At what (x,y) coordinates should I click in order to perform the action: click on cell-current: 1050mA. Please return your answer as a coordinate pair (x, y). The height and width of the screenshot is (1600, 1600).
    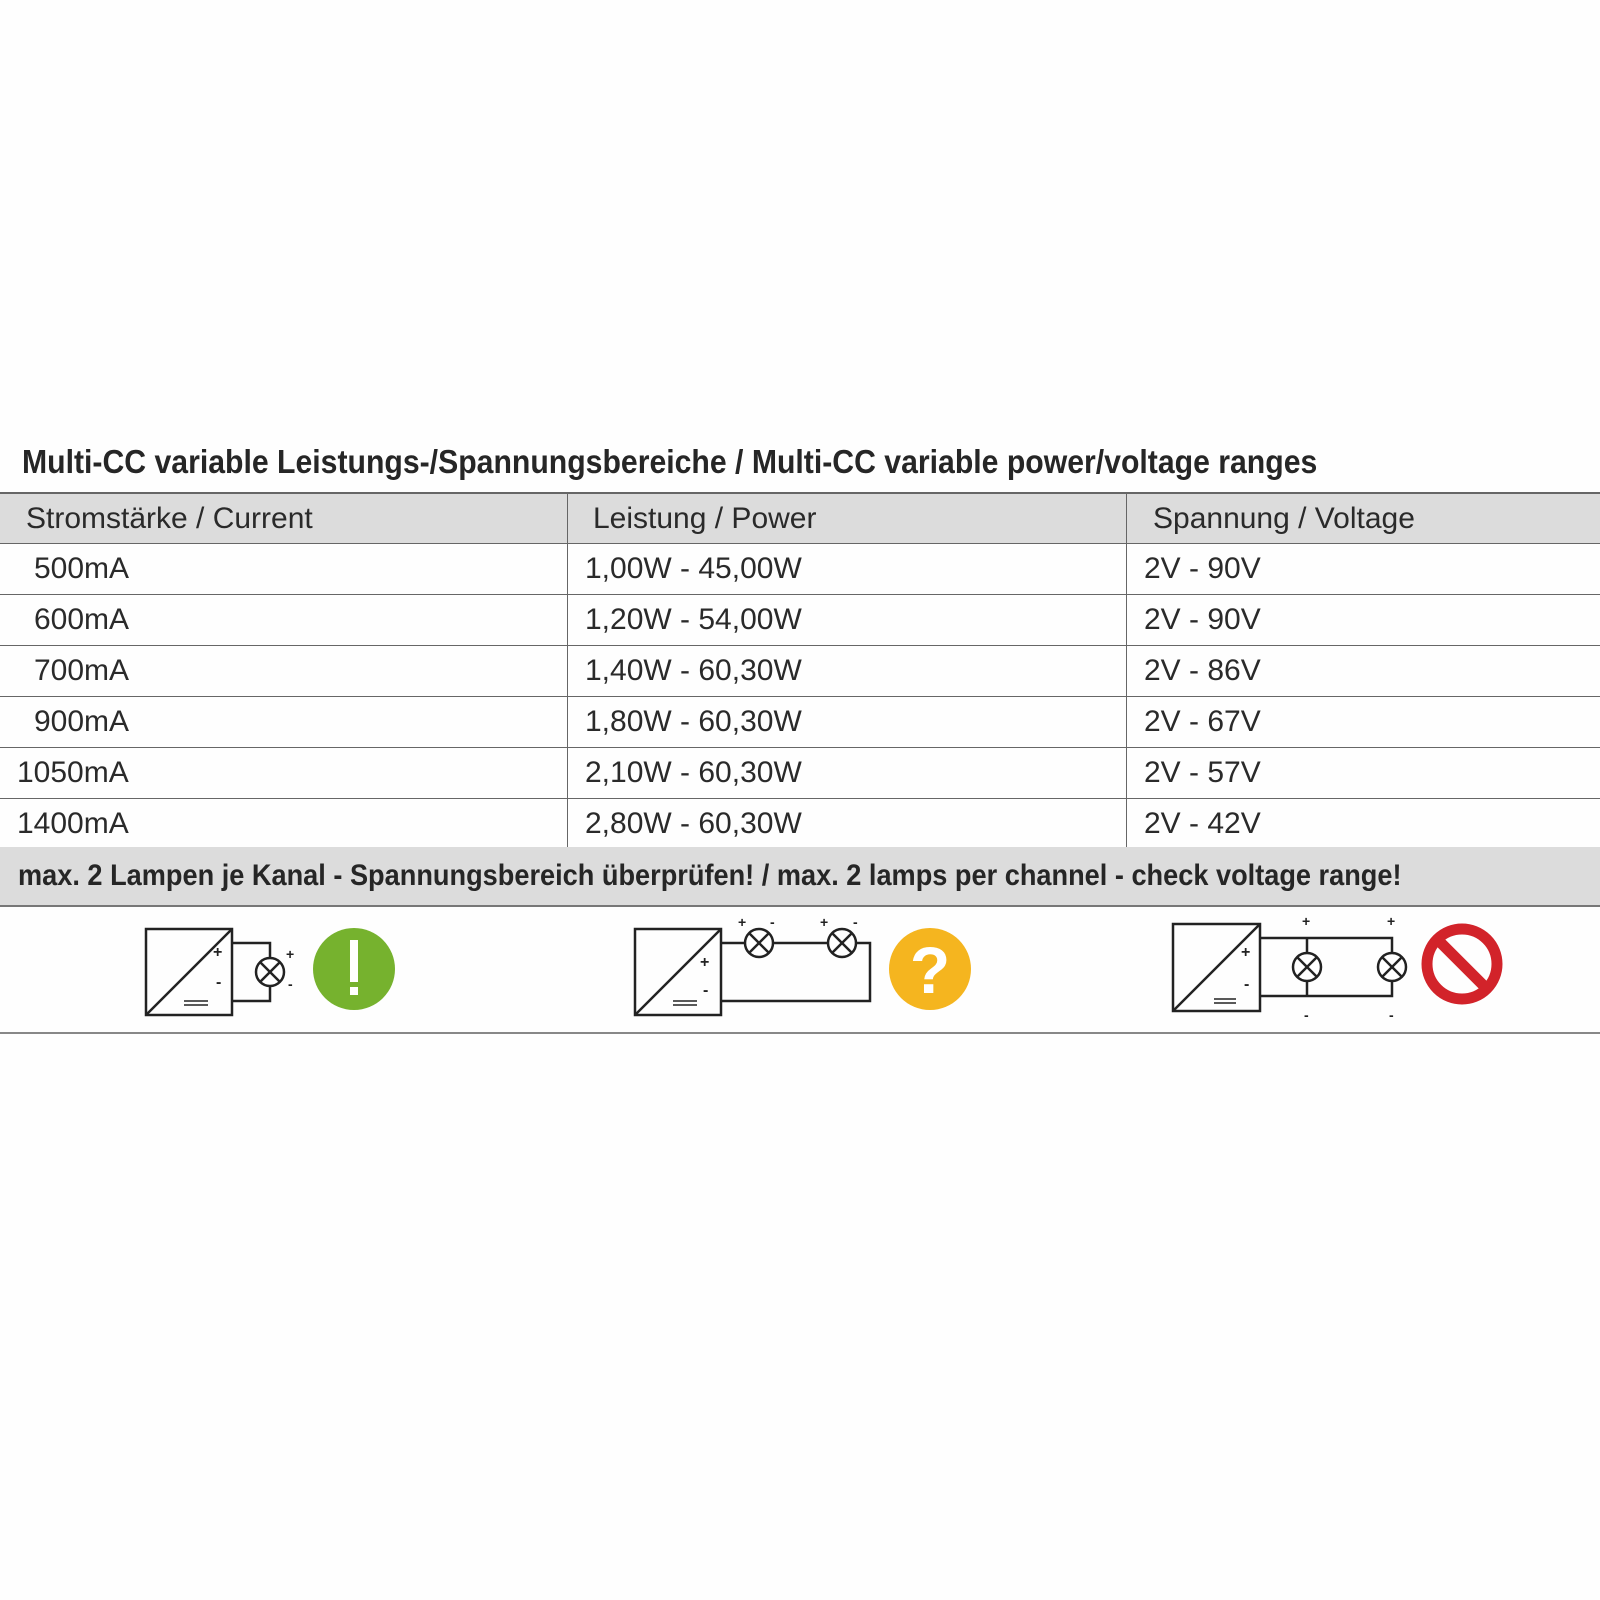
    Looking at the image, I should click on (284, 773).